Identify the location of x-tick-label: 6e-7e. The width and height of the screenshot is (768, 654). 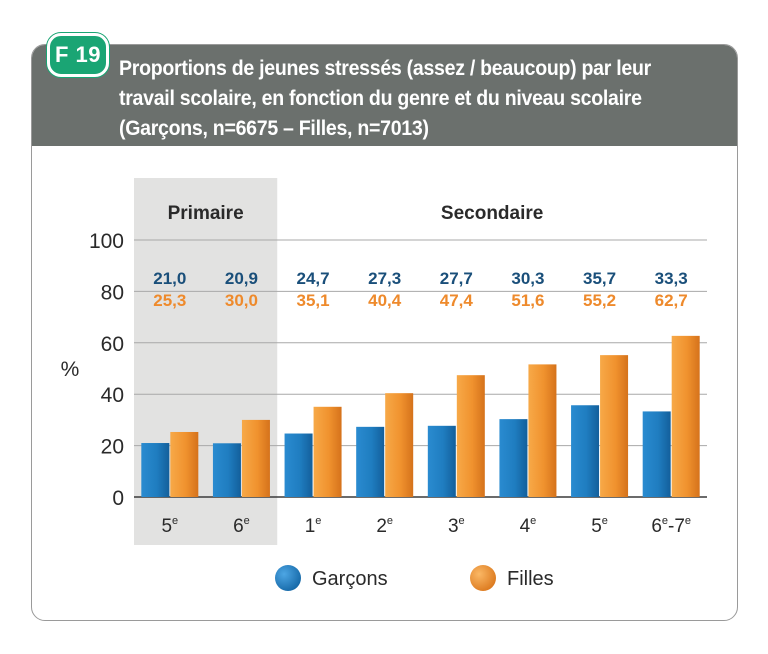
(671, 526).